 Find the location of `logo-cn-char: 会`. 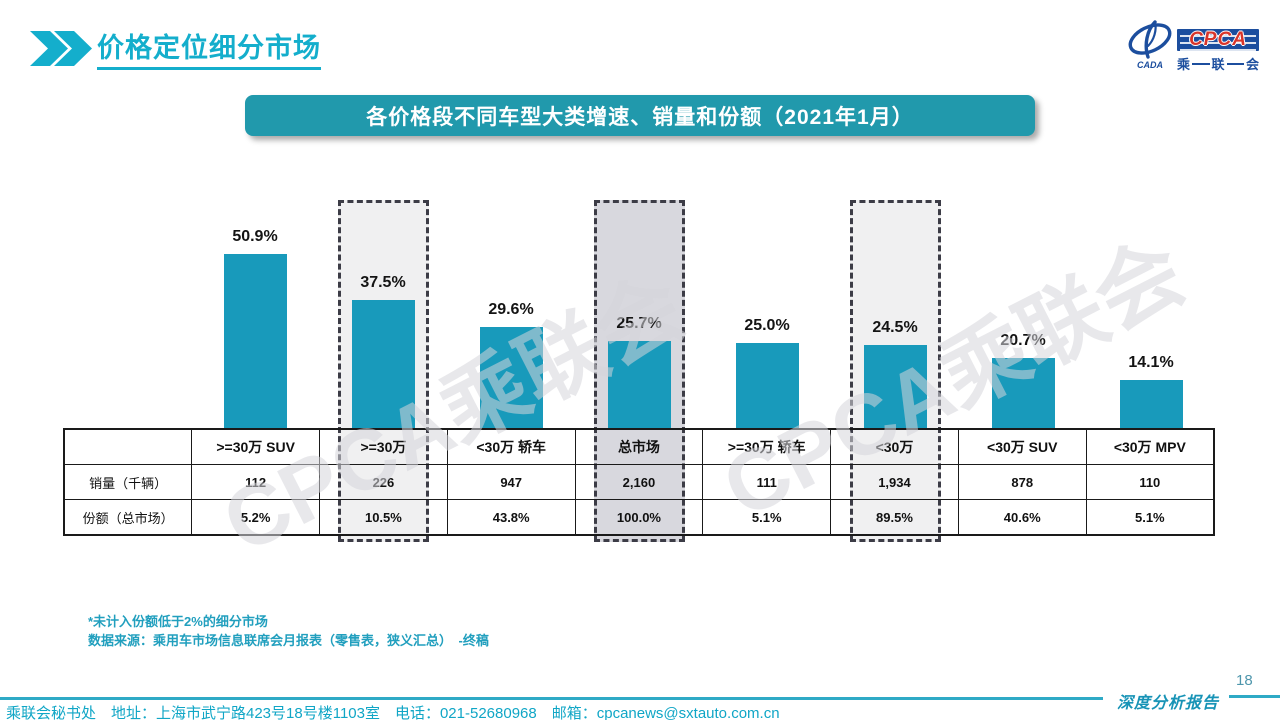

logo-cn-char: 会 is located at coordinates (1253, 64).